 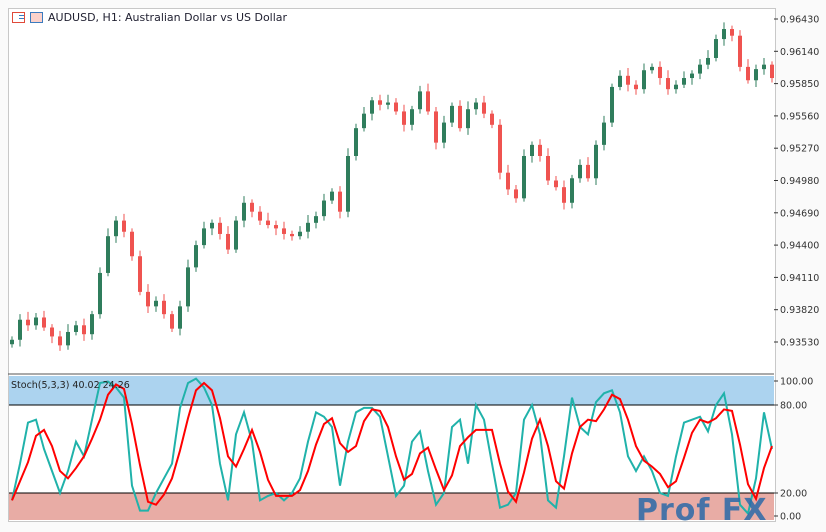 I want to click on price-label: 0.94400, so click(x=799, y=246).